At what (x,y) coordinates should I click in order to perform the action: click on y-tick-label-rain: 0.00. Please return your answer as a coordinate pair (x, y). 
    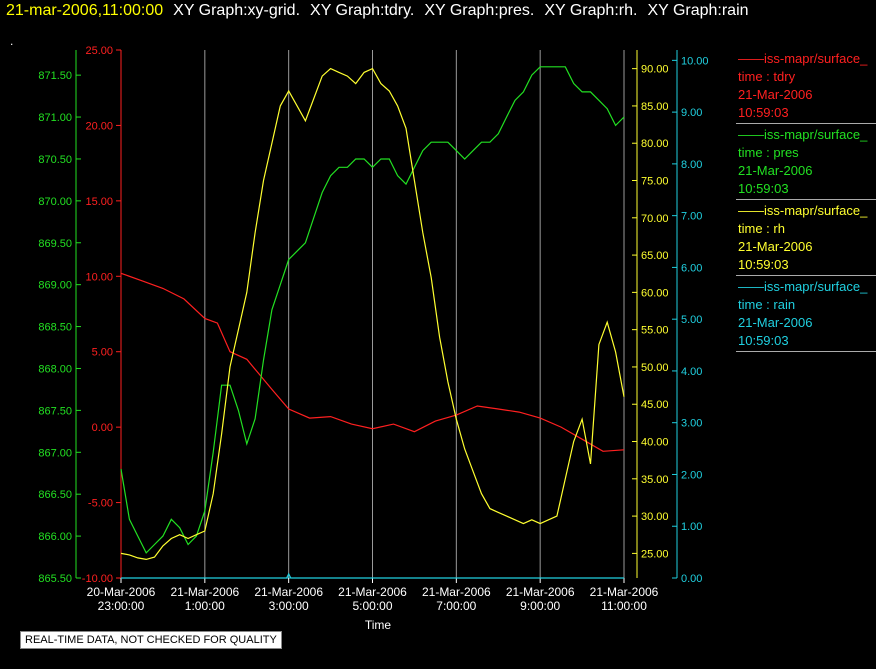
    Looking at the image, I should click on (691, 579).